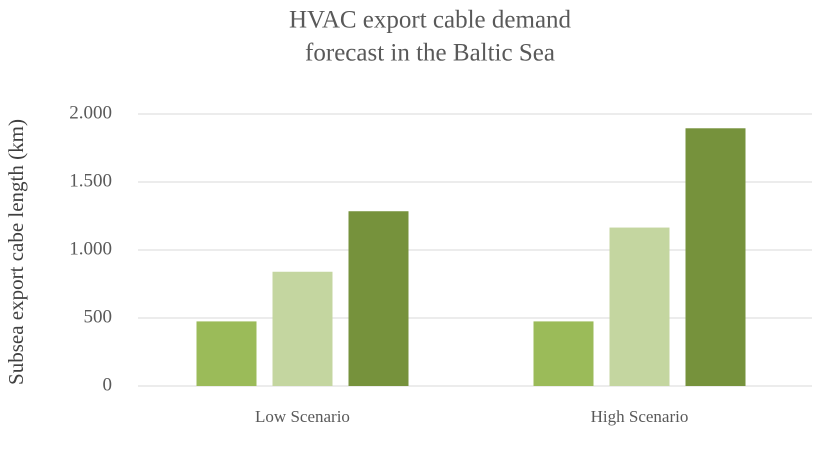  What do you see at coordinates (90, 248) in the screenshot?
I see `y-tick-label: 1.000` at bounding box center [90, 248].